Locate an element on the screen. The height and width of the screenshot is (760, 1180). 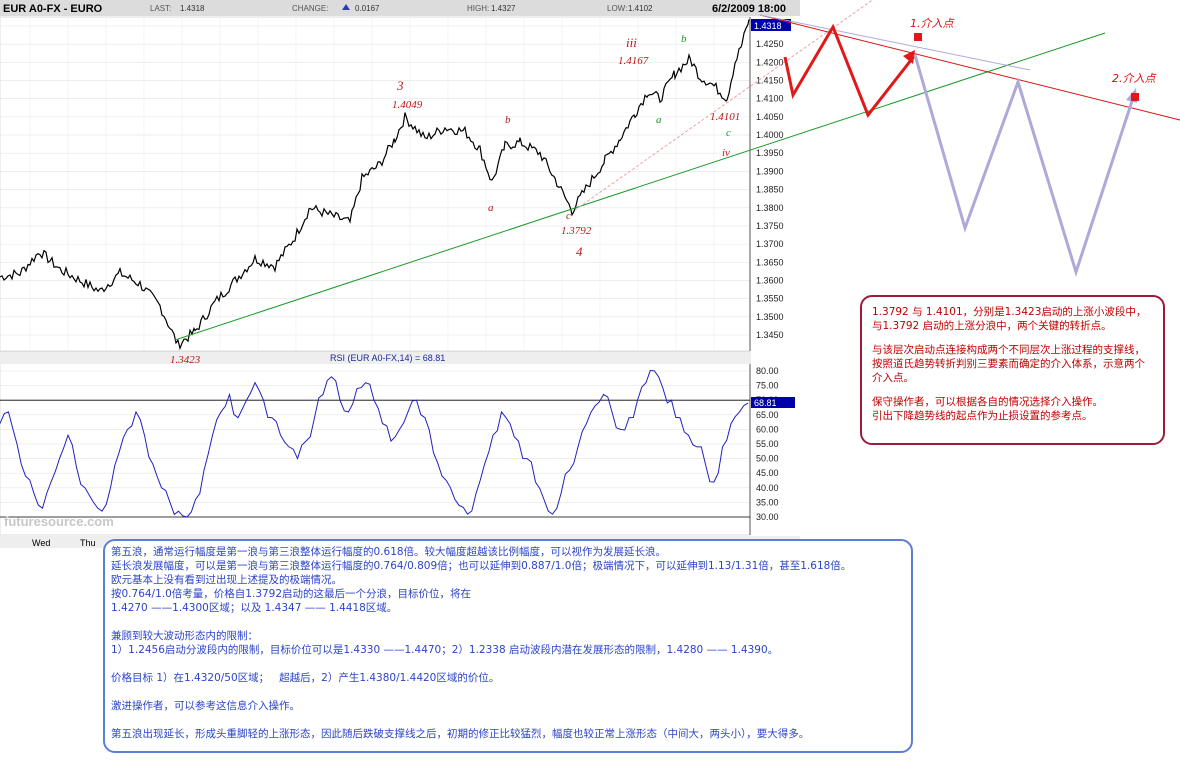
price-tick-label: 1.4250 is located at coordinates (770, 44).